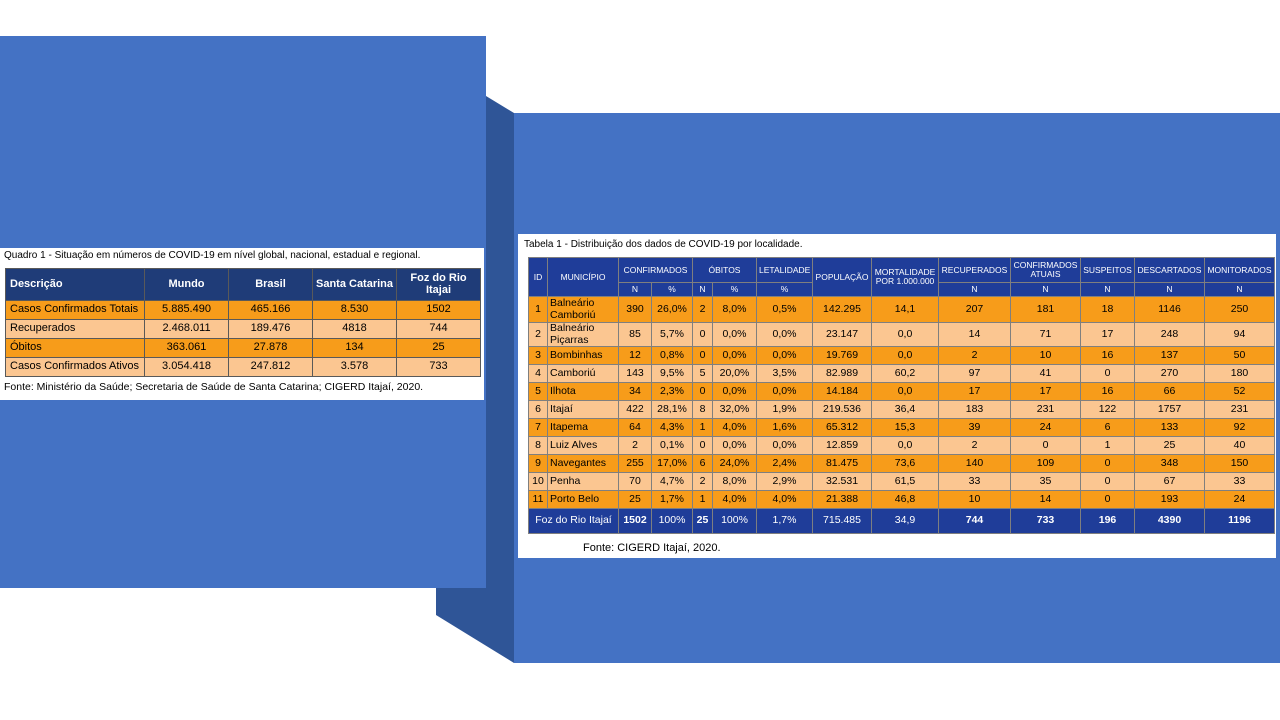 The image size is (1280, 720). I want to click on table-cell: 8.530, so click(354, 310).